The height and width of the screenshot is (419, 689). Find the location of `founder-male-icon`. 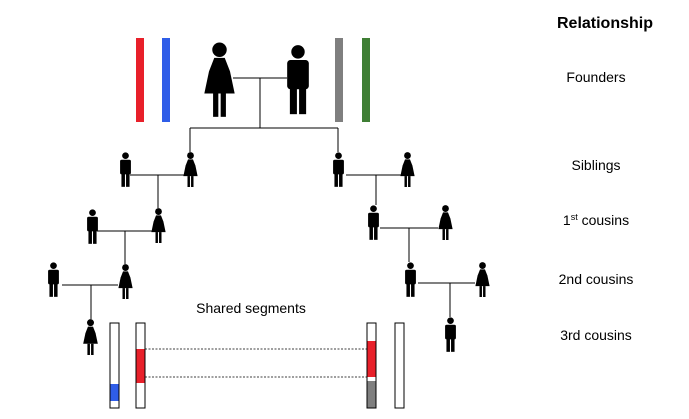

founder-male-icon is located at coordinates (298, 80).